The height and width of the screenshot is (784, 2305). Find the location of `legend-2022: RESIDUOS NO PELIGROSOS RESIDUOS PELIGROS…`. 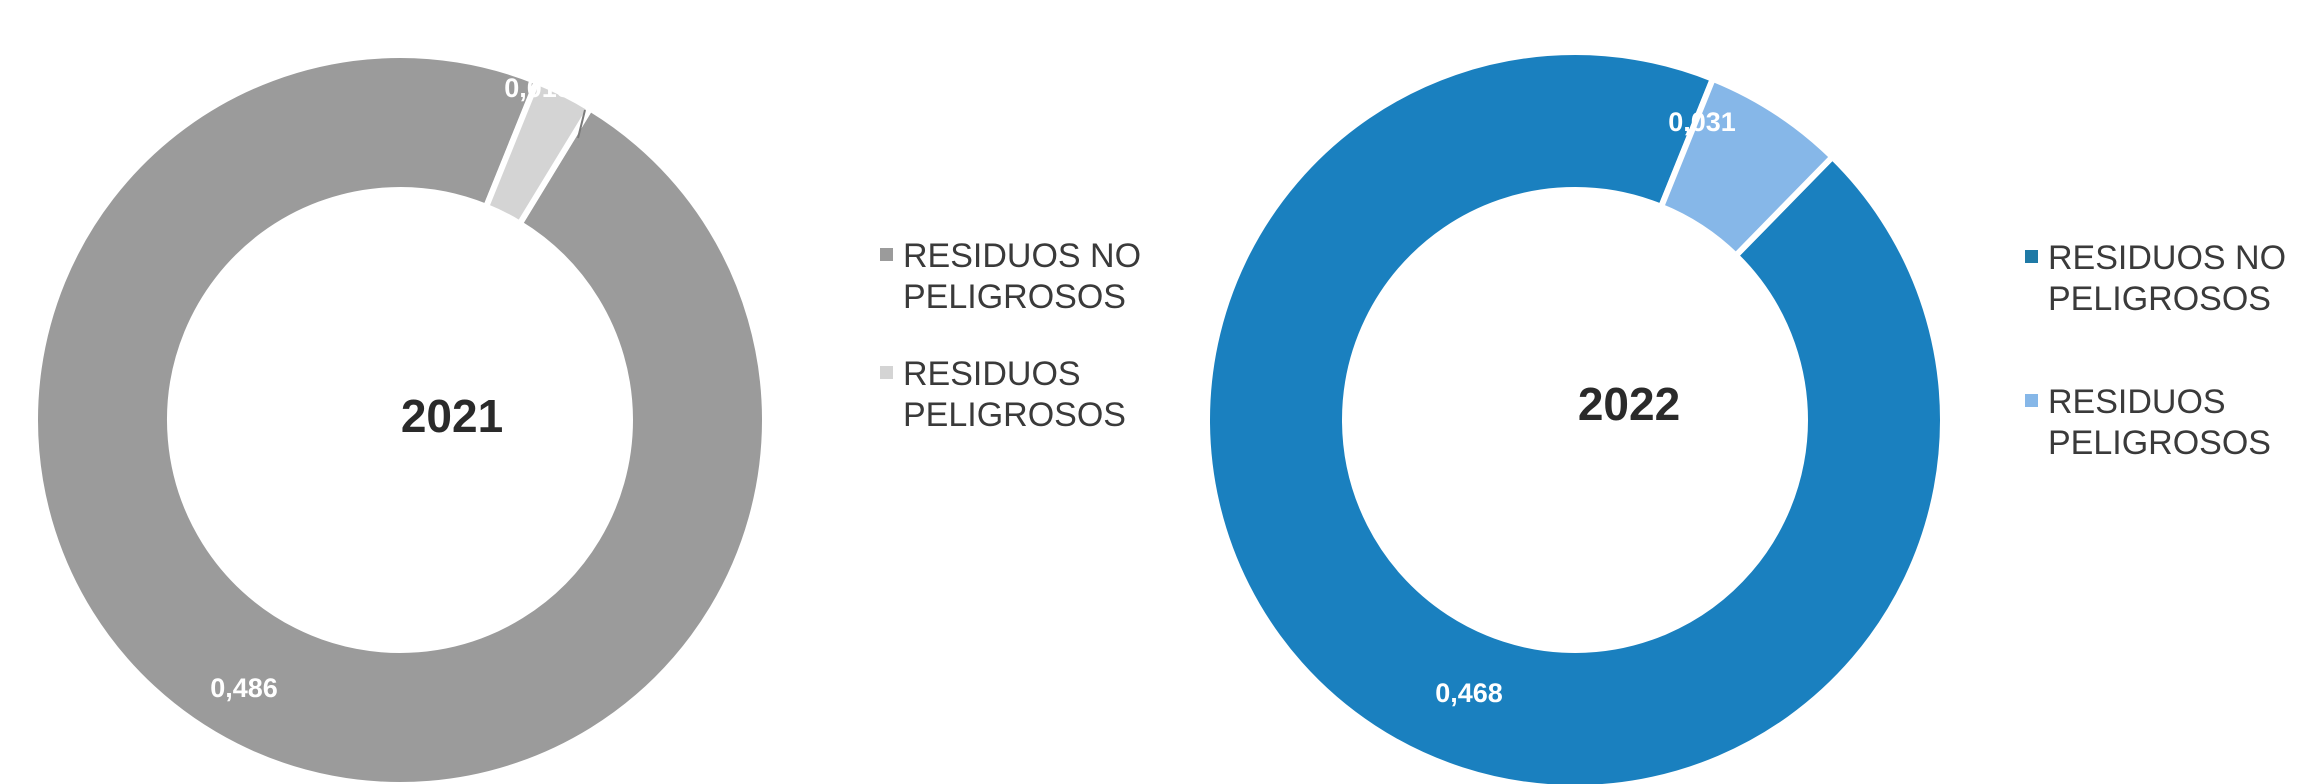

legend-2022: RESIDUOS NO PELIGROSOS RESIDUOS PELIGROS… is located at coordinates (2165, 382).